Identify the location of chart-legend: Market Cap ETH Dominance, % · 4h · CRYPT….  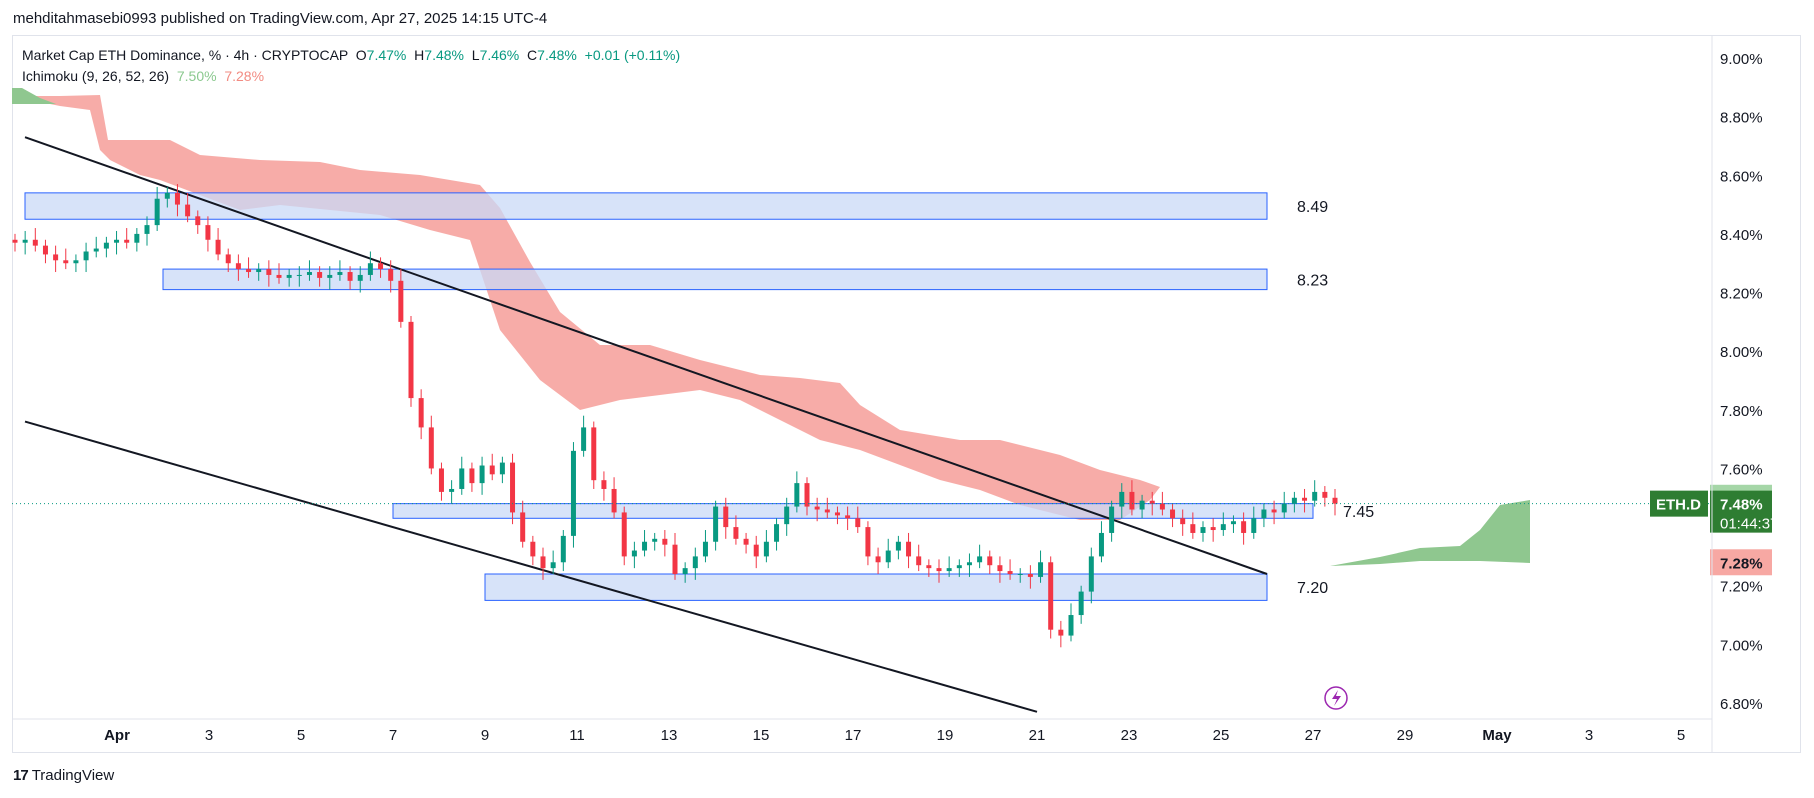
(351, 66).